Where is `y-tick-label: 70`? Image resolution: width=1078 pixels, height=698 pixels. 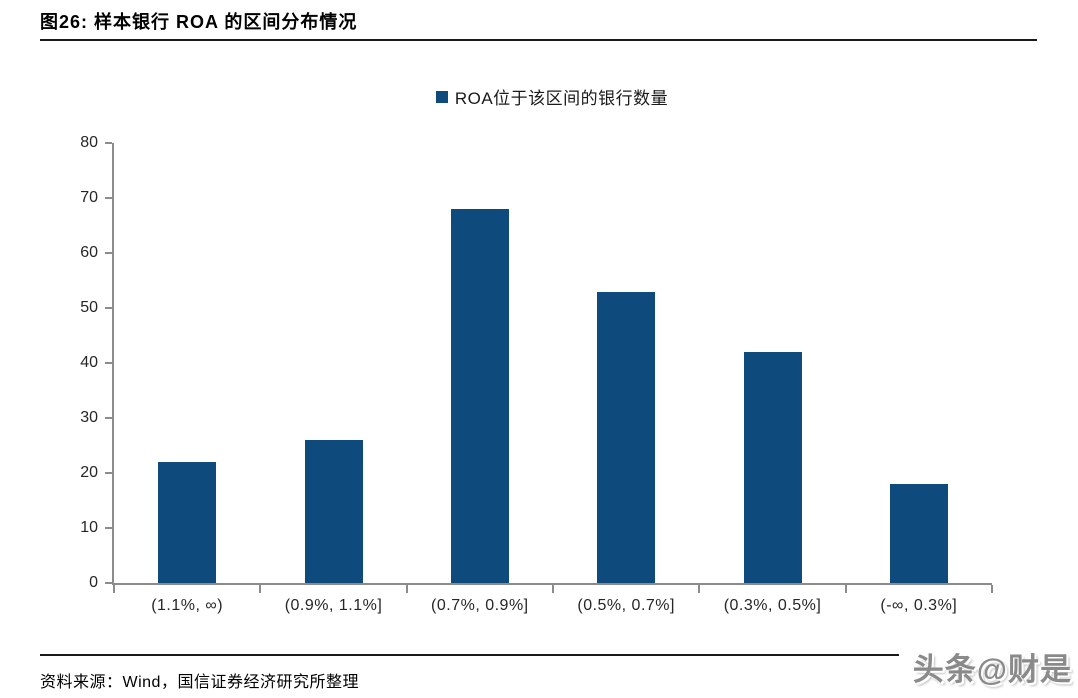 y-tick-label: 70 is located at coordinates (89, 197).